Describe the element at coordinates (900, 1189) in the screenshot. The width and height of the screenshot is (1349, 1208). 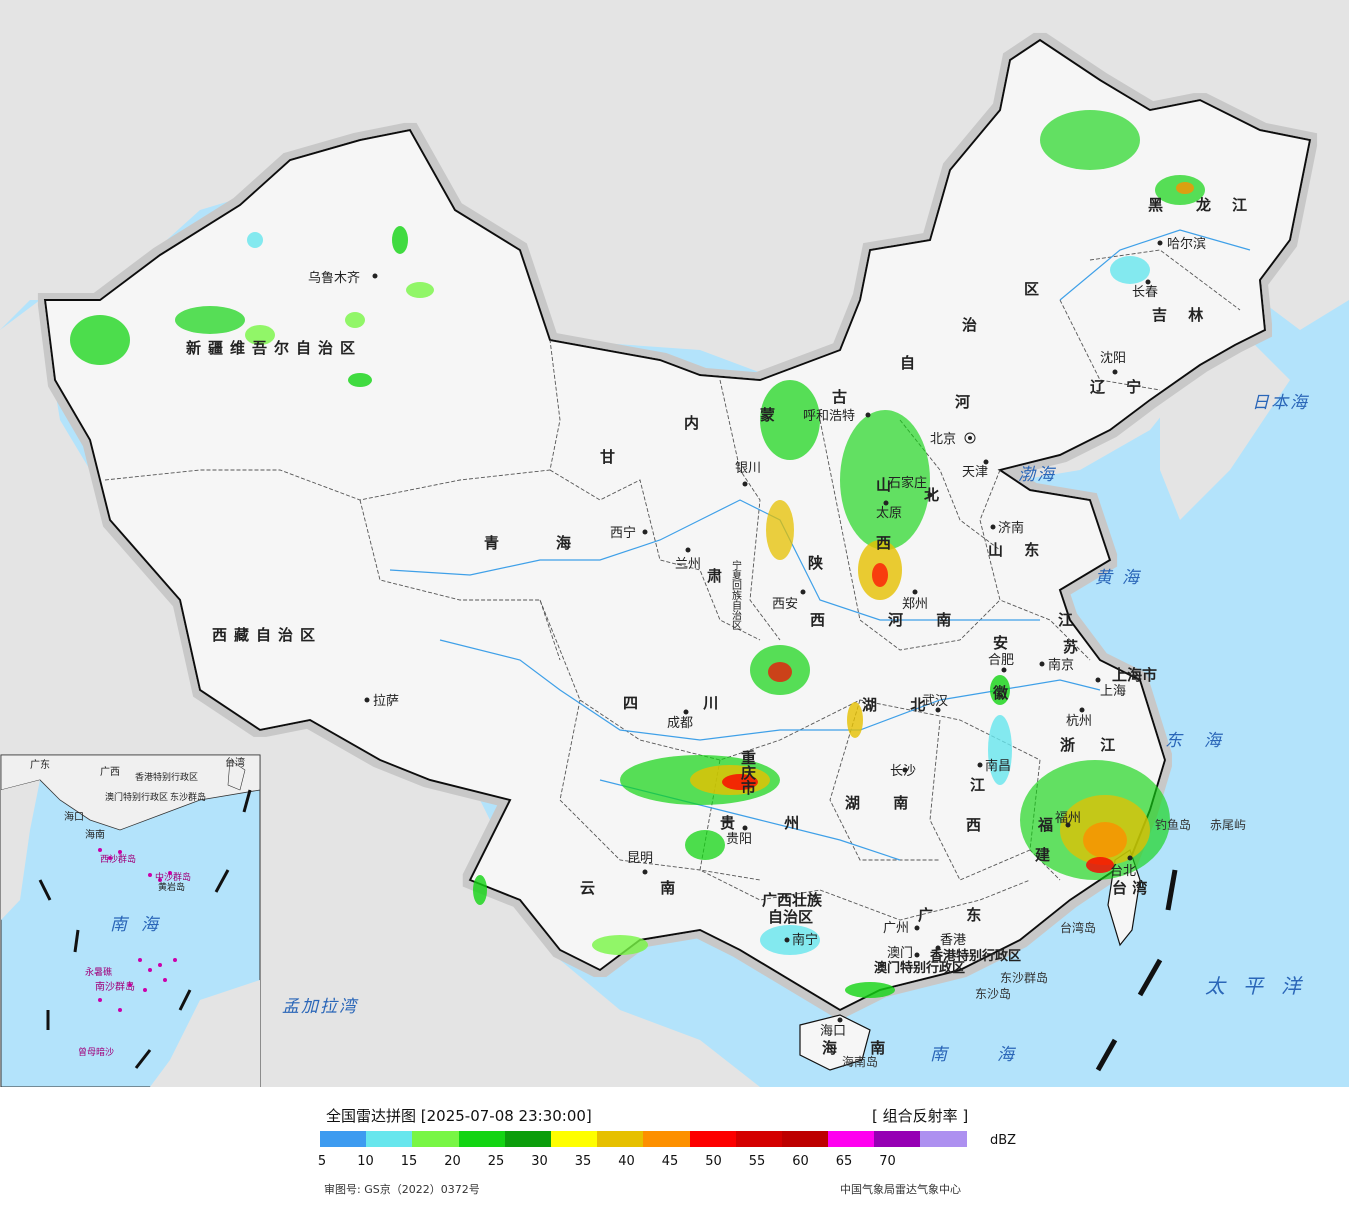
I see `source-credit: 中国气象局雷达气象中心` at that location.